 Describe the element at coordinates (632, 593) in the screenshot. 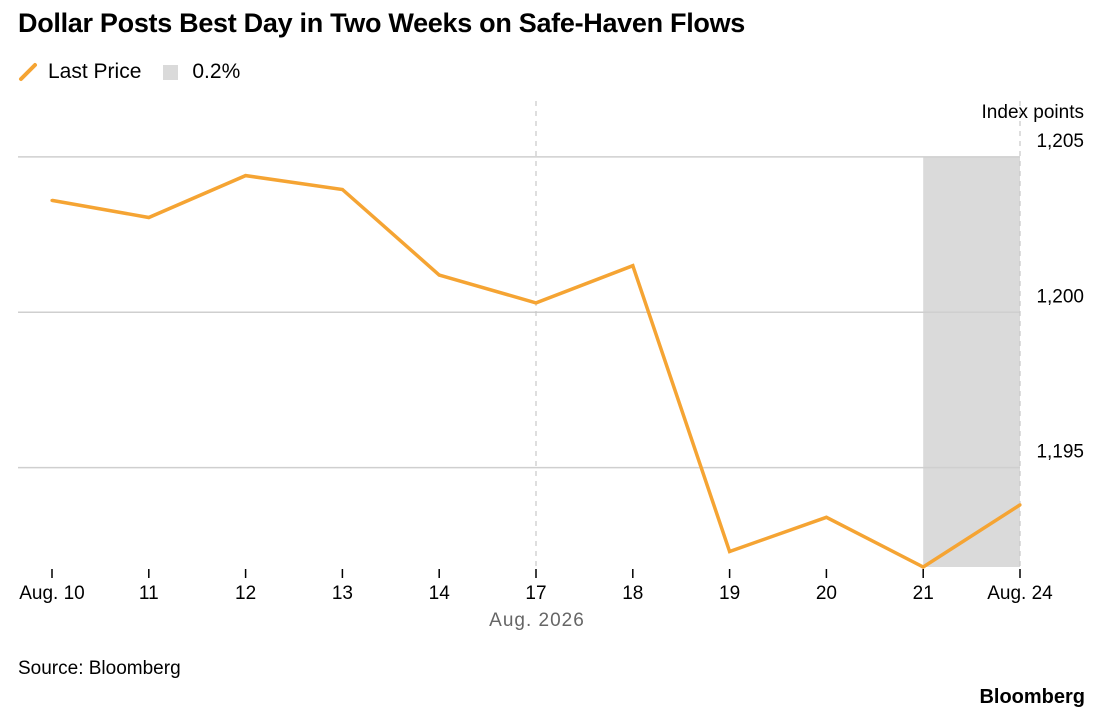

I see `x-tick-label-2026-08-18: 18` at that location.